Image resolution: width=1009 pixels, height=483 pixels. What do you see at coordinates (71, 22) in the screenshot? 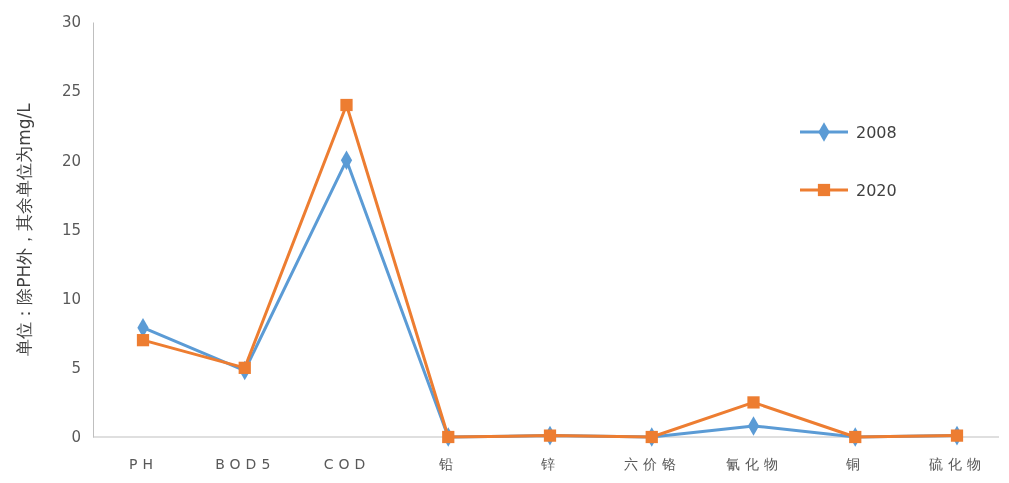
I see `y-tick-label: 30` at bounding box center [71, 22].